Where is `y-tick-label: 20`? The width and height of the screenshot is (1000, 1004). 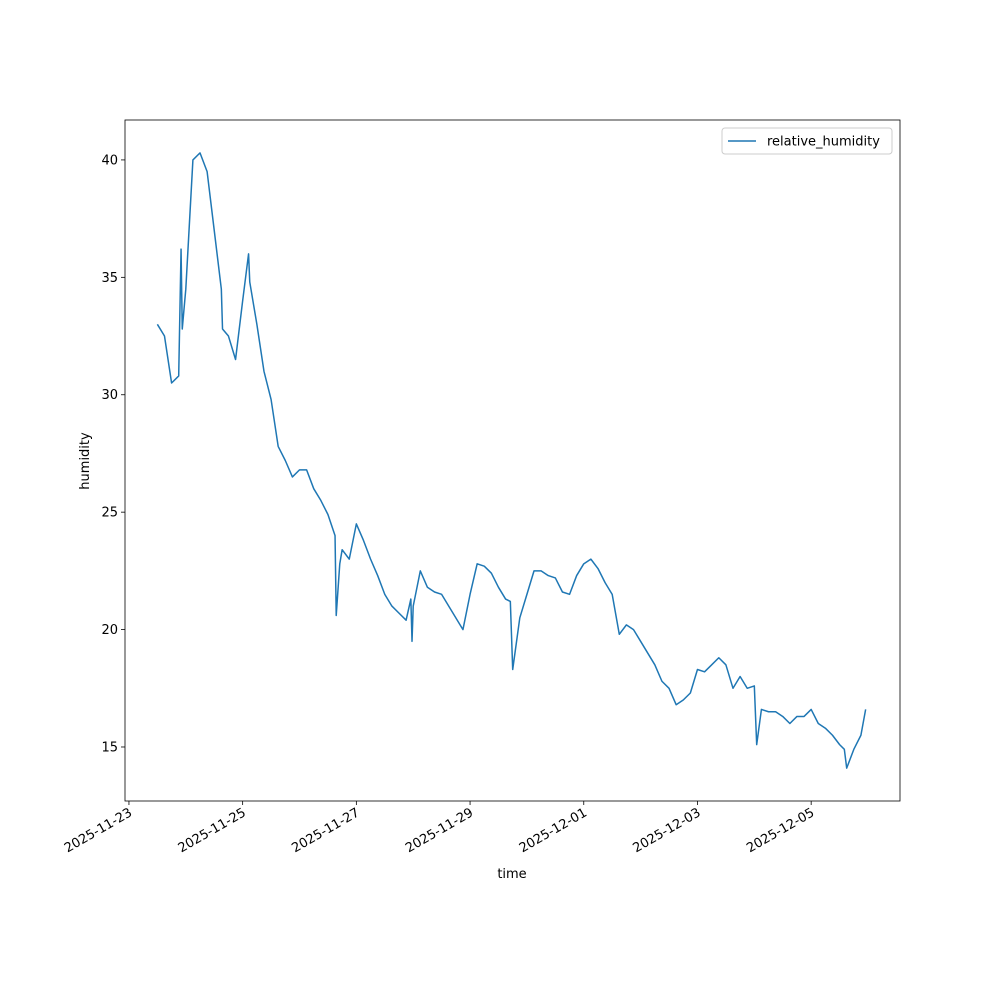
y-tick-label: 20 is located at coordinates (109, 630).